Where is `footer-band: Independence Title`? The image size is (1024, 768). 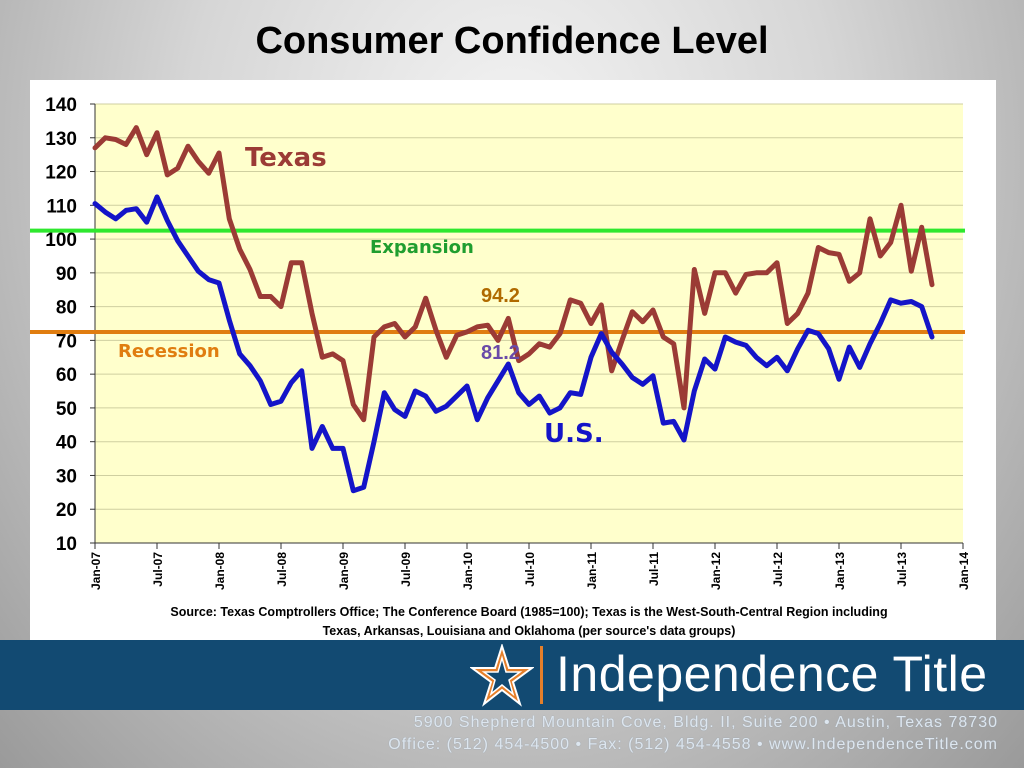
footer-band: Independence Title is located at coordinates (512, 675).